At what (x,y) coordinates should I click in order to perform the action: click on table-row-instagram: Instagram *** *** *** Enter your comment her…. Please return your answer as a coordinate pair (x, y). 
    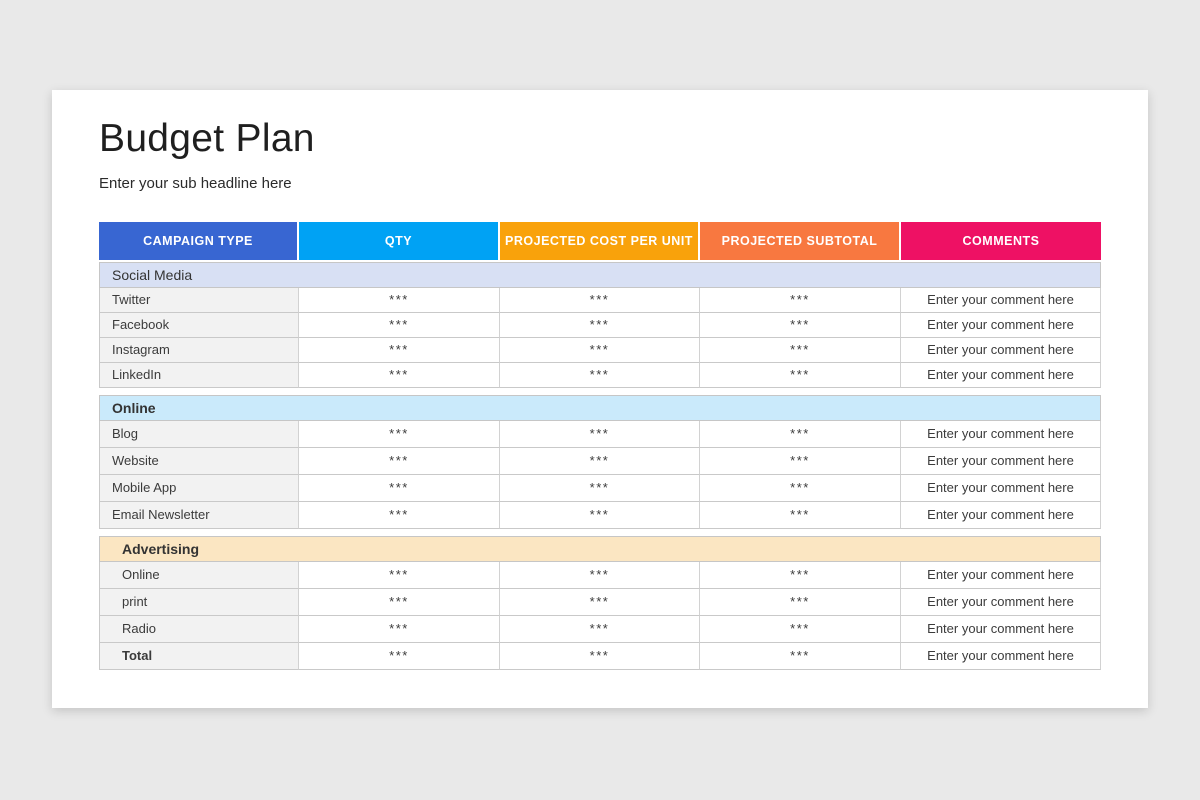
    Looking at the image, I should click on (600, 350).